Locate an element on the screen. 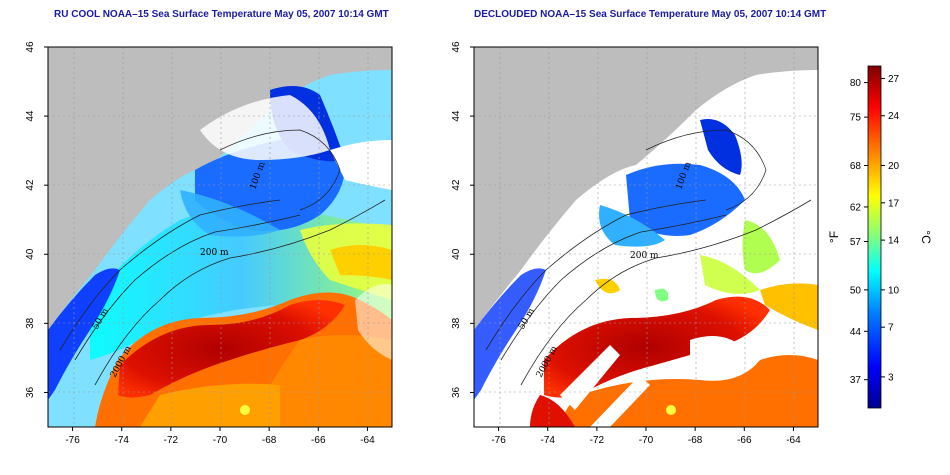 This screenshot has height=475, width=950. celsius-tick-label: 20 is located at coordinates (894, 166).